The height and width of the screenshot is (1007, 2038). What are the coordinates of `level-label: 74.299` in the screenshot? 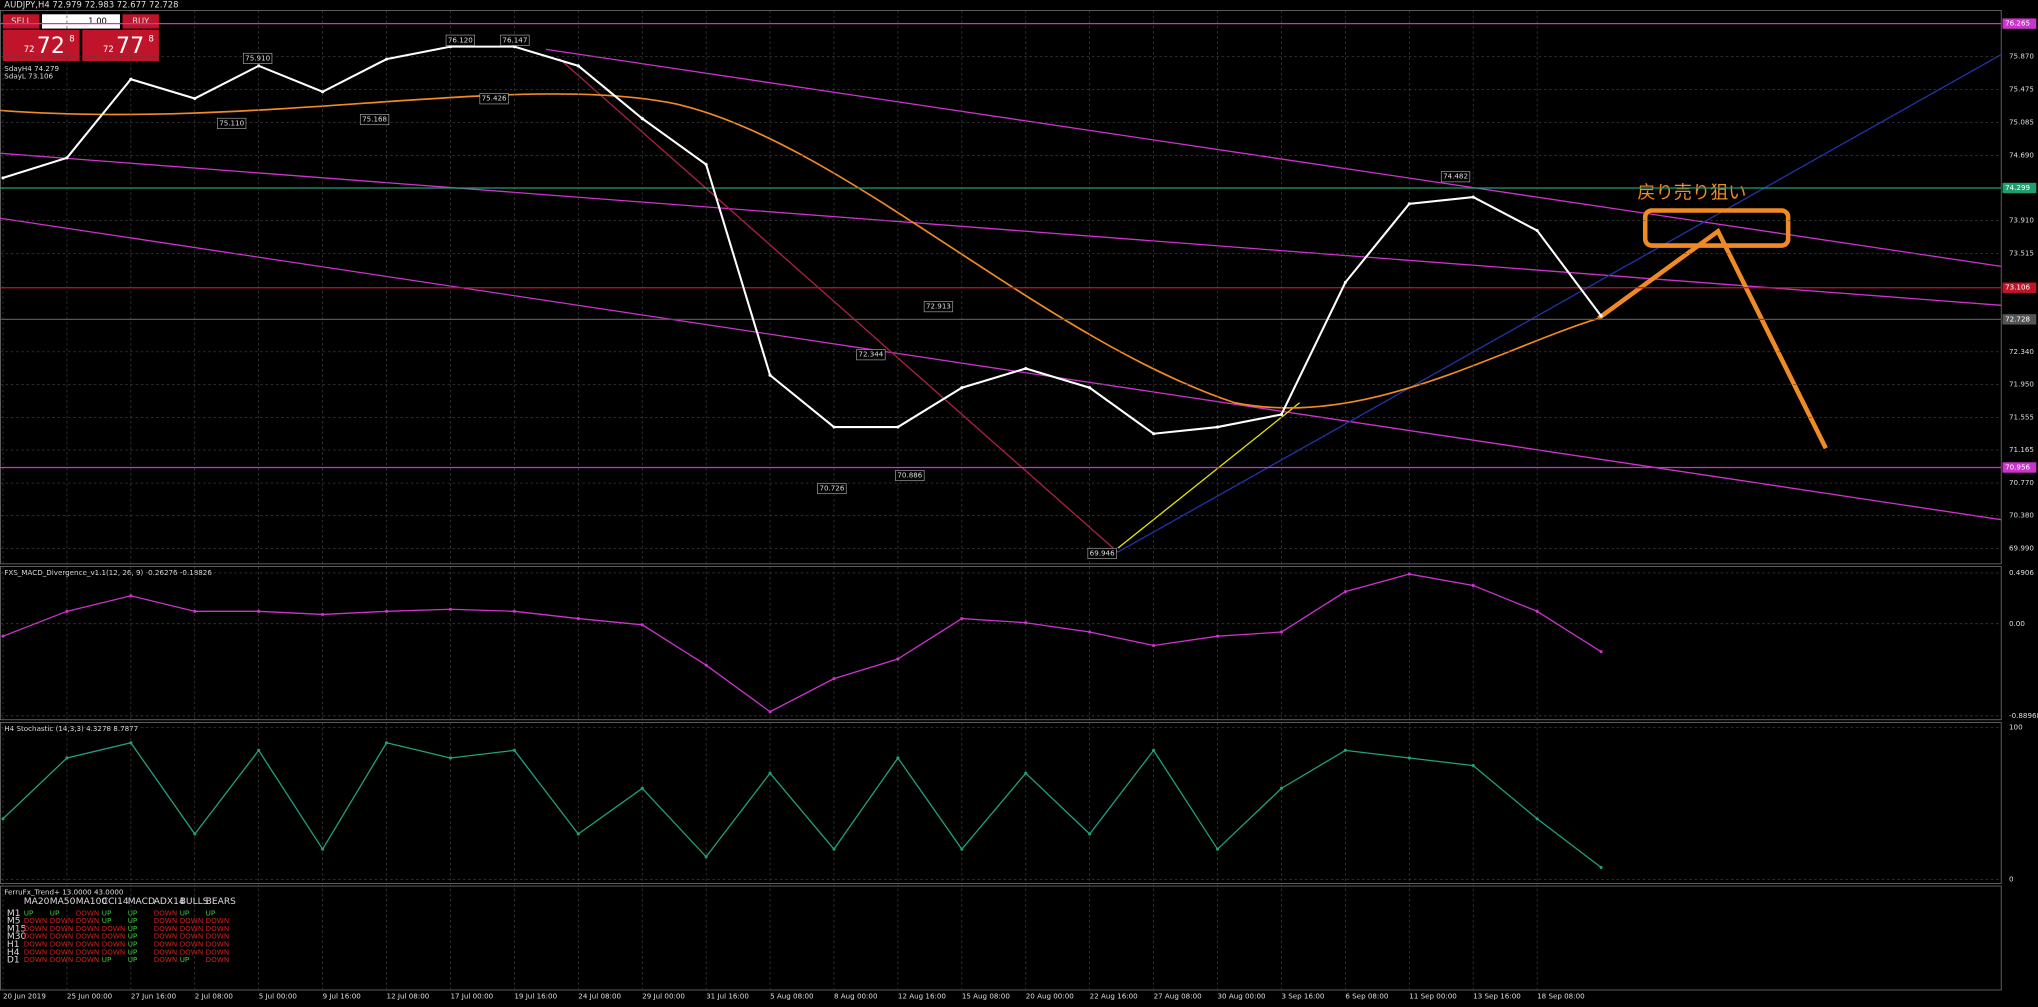 It's located at (2017, 187).